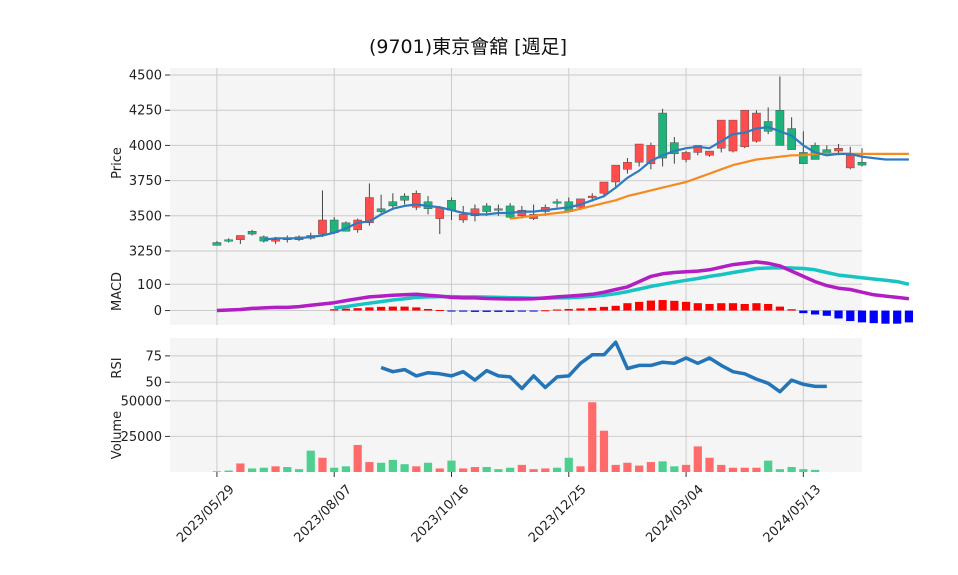 The image size is (958, 575). I want to click on chart-title: (9701)東京會舘 [週足], so click(468, 47).